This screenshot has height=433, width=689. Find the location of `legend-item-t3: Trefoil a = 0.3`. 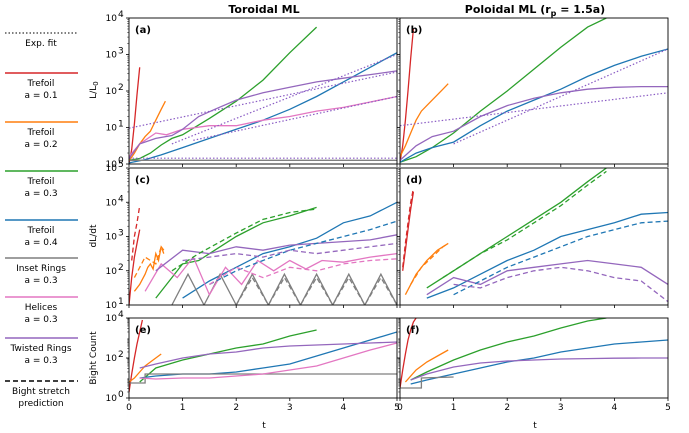

legend-item-t3: Trefoil a = 0.3 is located at coordinates (41, 184).